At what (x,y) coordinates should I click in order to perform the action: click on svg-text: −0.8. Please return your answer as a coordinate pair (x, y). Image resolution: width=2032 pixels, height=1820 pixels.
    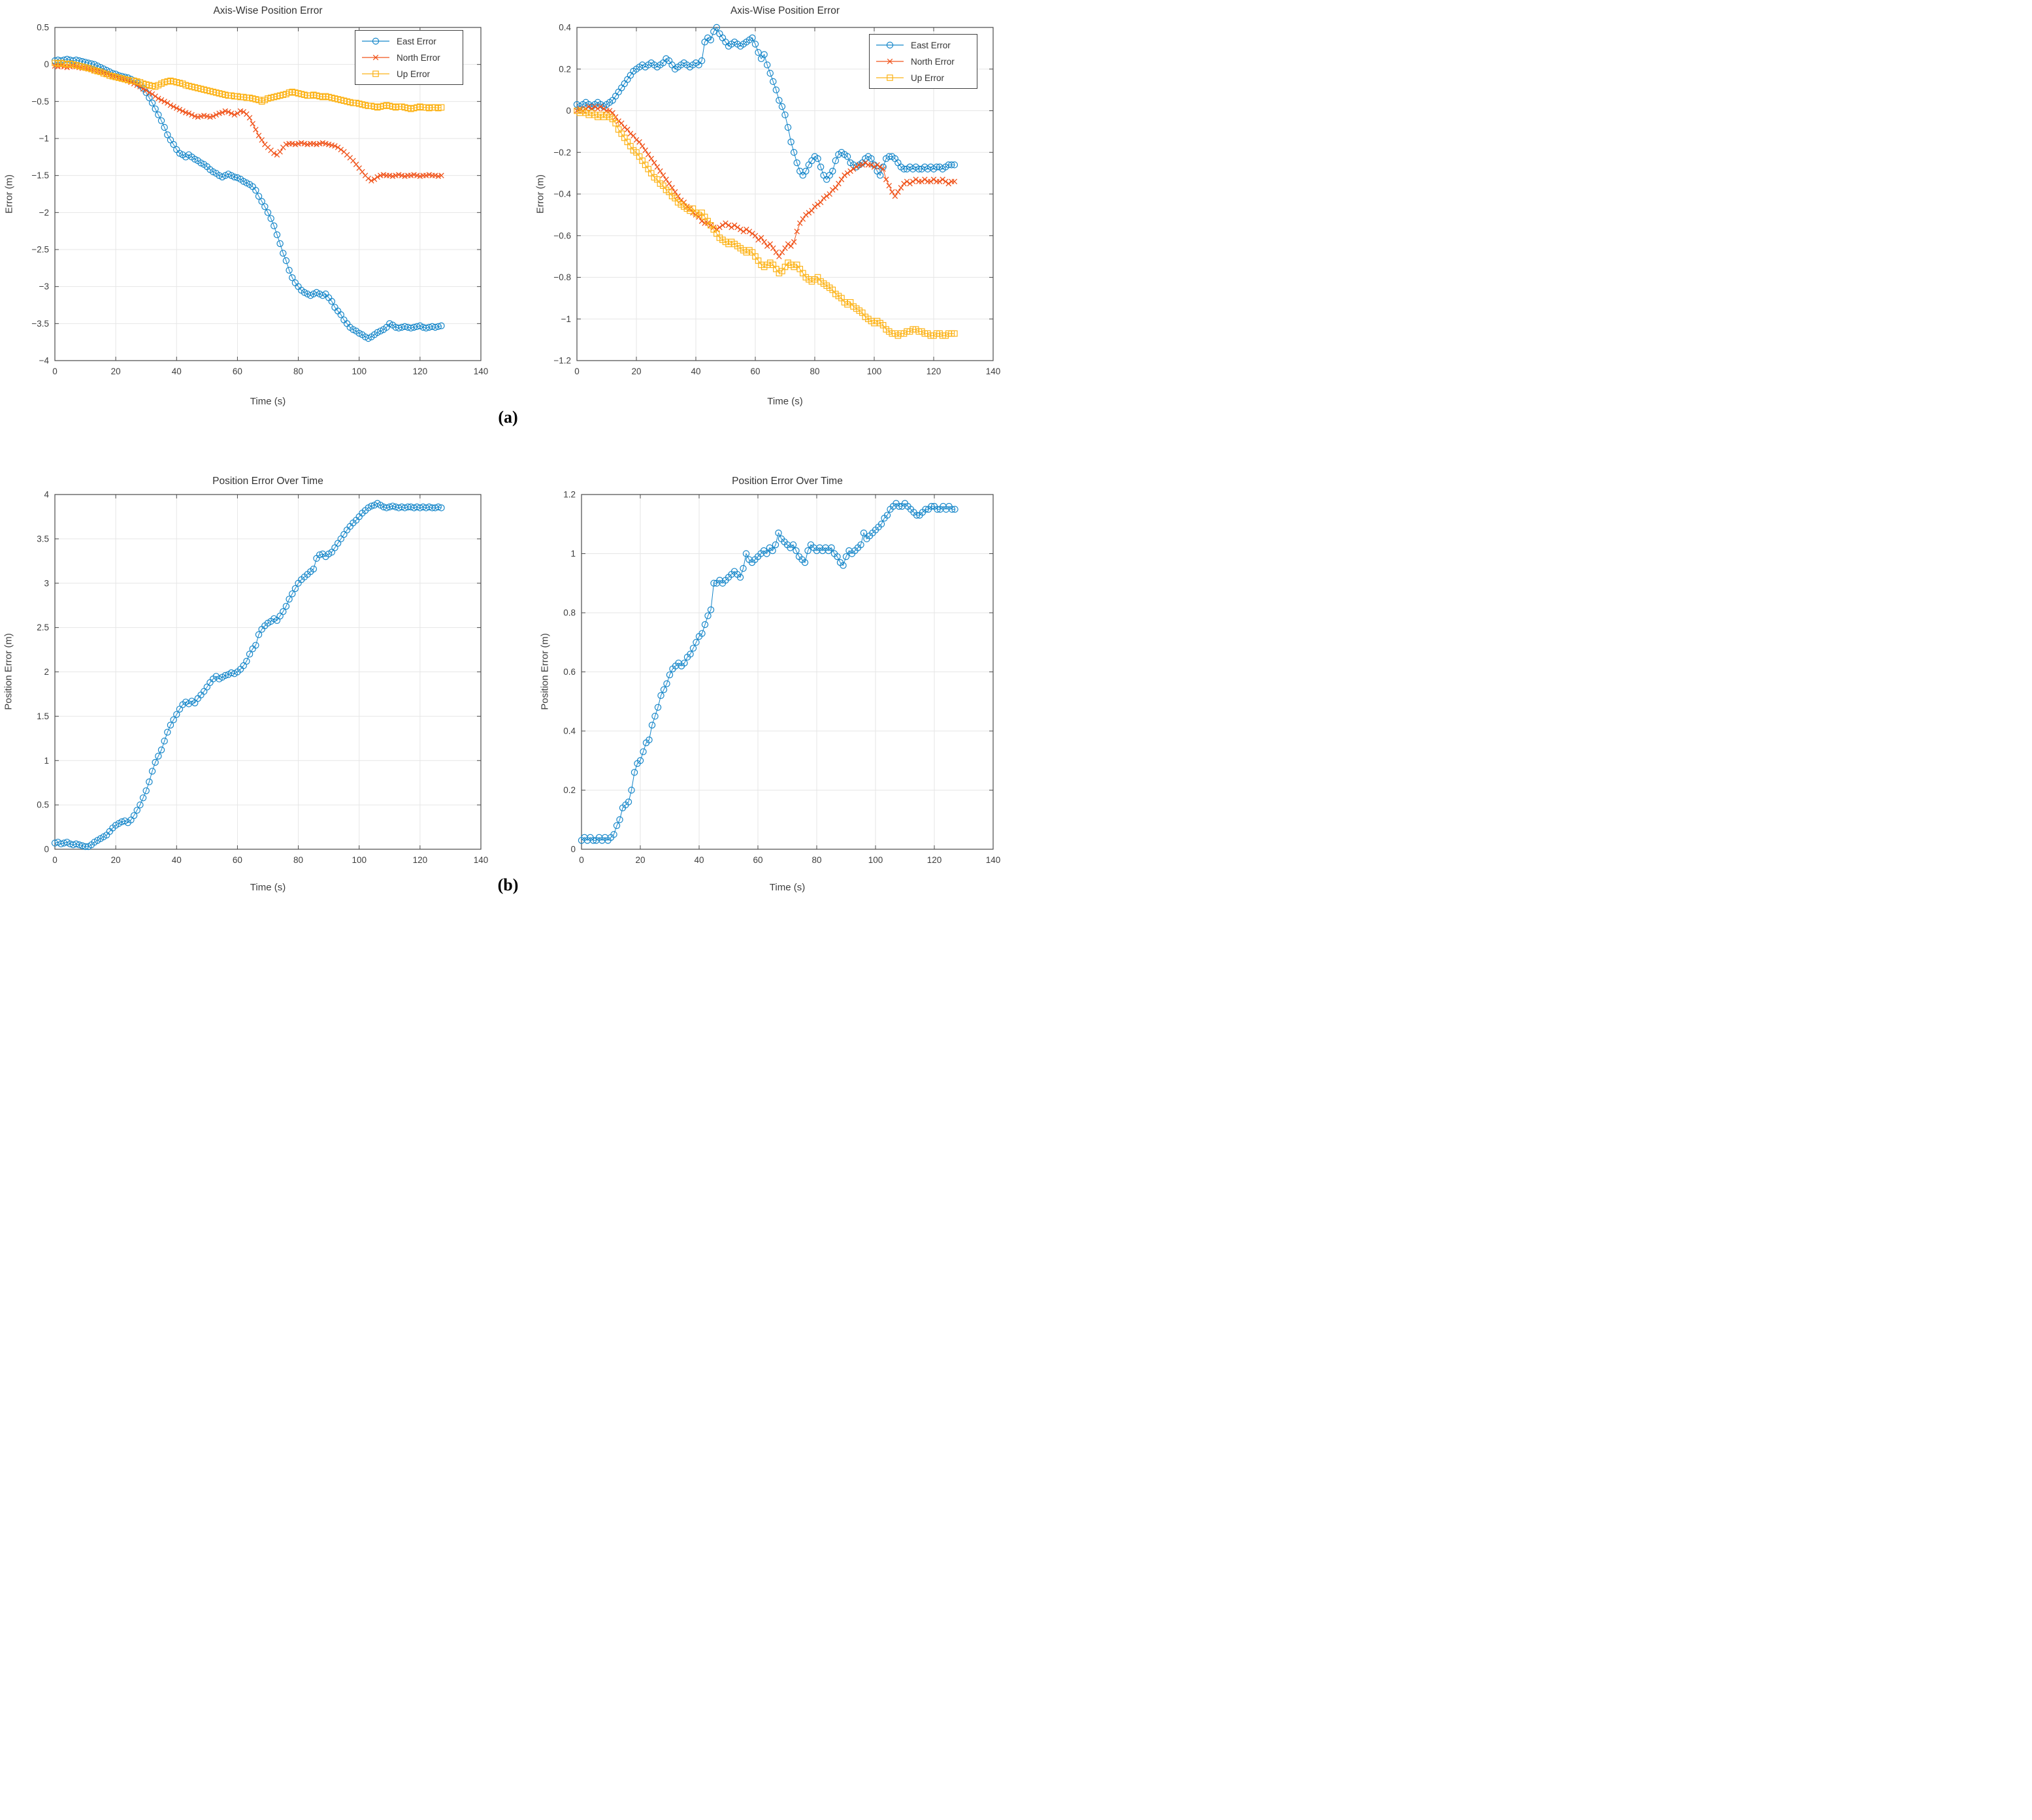
    Looking at the image, I should click on (562, 277).